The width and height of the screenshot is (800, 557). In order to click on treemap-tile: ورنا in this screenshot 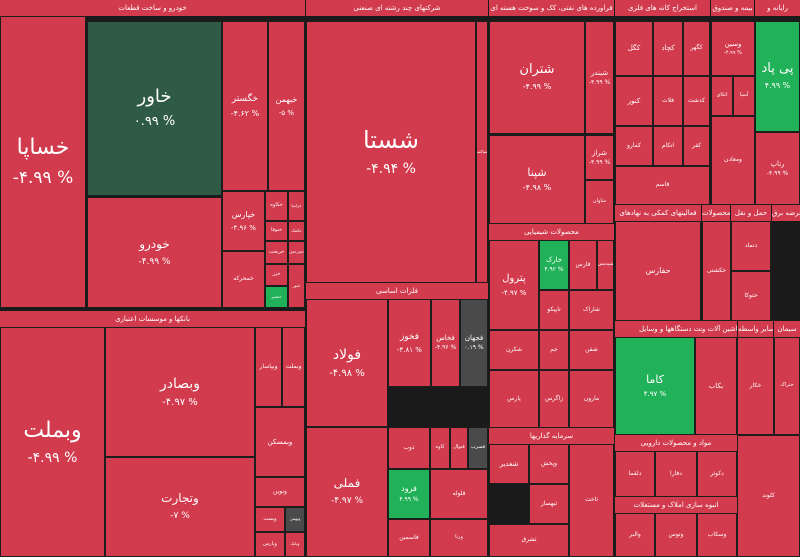, I will do `click(459, 538)`.